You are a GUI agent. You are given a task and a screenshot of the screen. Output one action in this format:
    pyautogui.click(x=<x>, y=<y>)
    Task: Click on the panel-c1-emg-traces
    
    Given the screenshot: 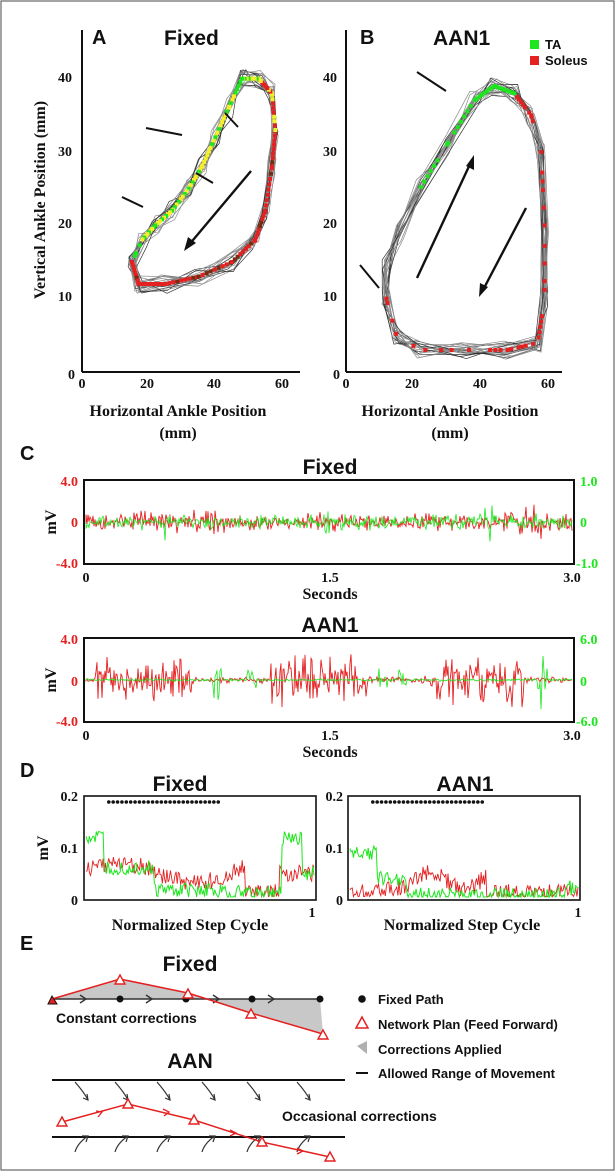 What is the action you would take?
    pyautogui.click(x=329, y=523)
    